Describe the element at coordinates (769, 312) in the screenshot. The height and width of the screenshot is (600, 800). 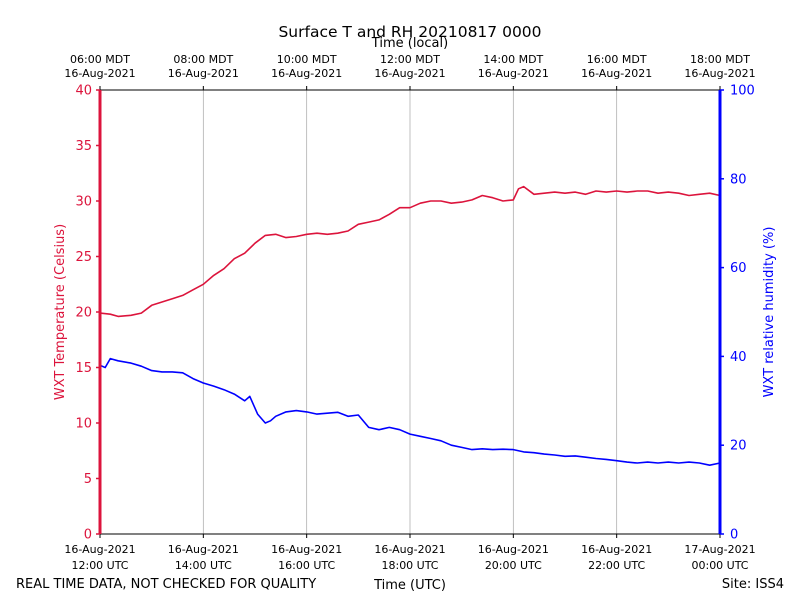
I see `y-axis-right-label: WXT relative humidity (%)` at that location.